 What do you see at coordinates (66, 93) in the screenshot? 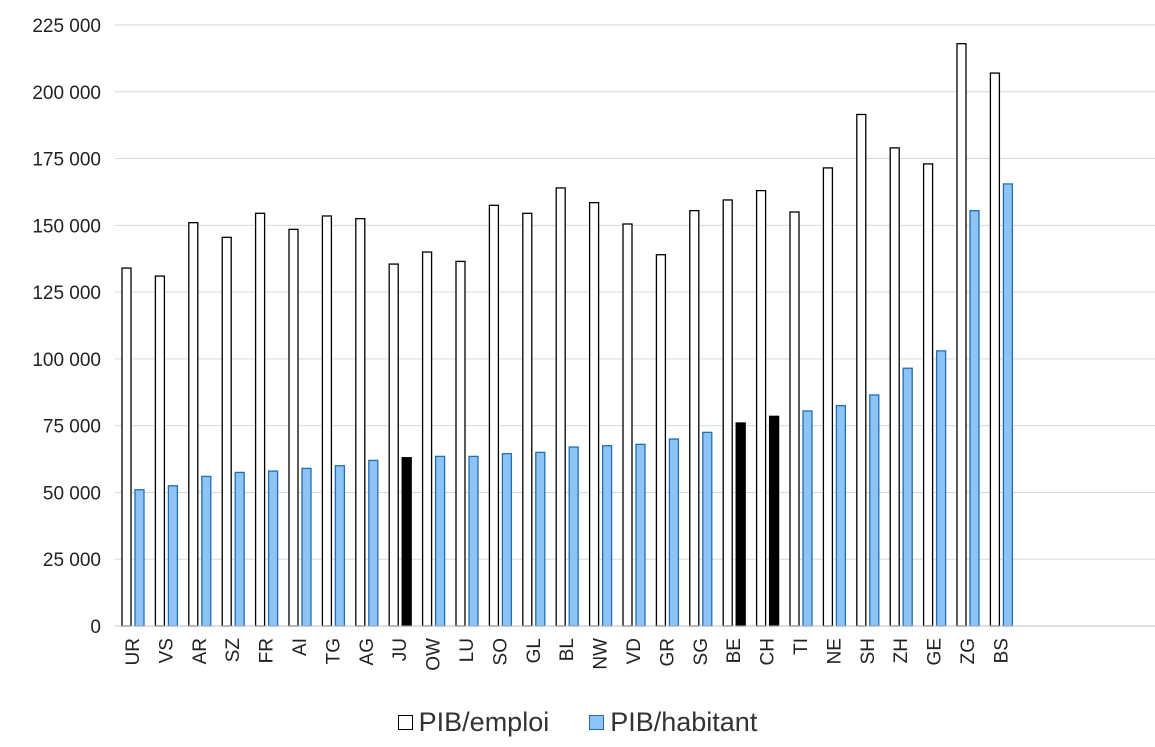
I see `y-tick-label: 200 000` at bounding box center [66, 93].